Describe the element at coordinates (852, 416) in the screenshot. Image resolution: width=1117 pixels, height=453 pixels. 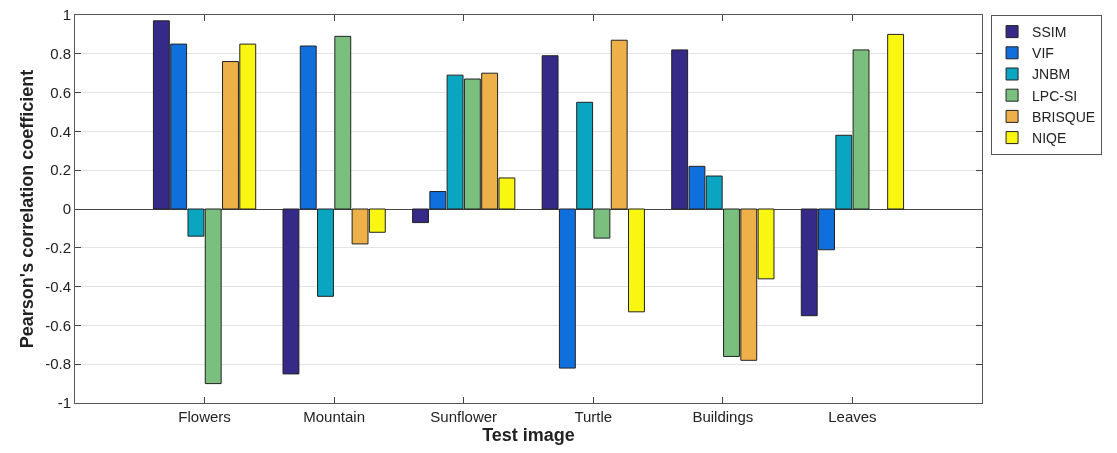
I see `x-tick-label: Leaves` at that location.